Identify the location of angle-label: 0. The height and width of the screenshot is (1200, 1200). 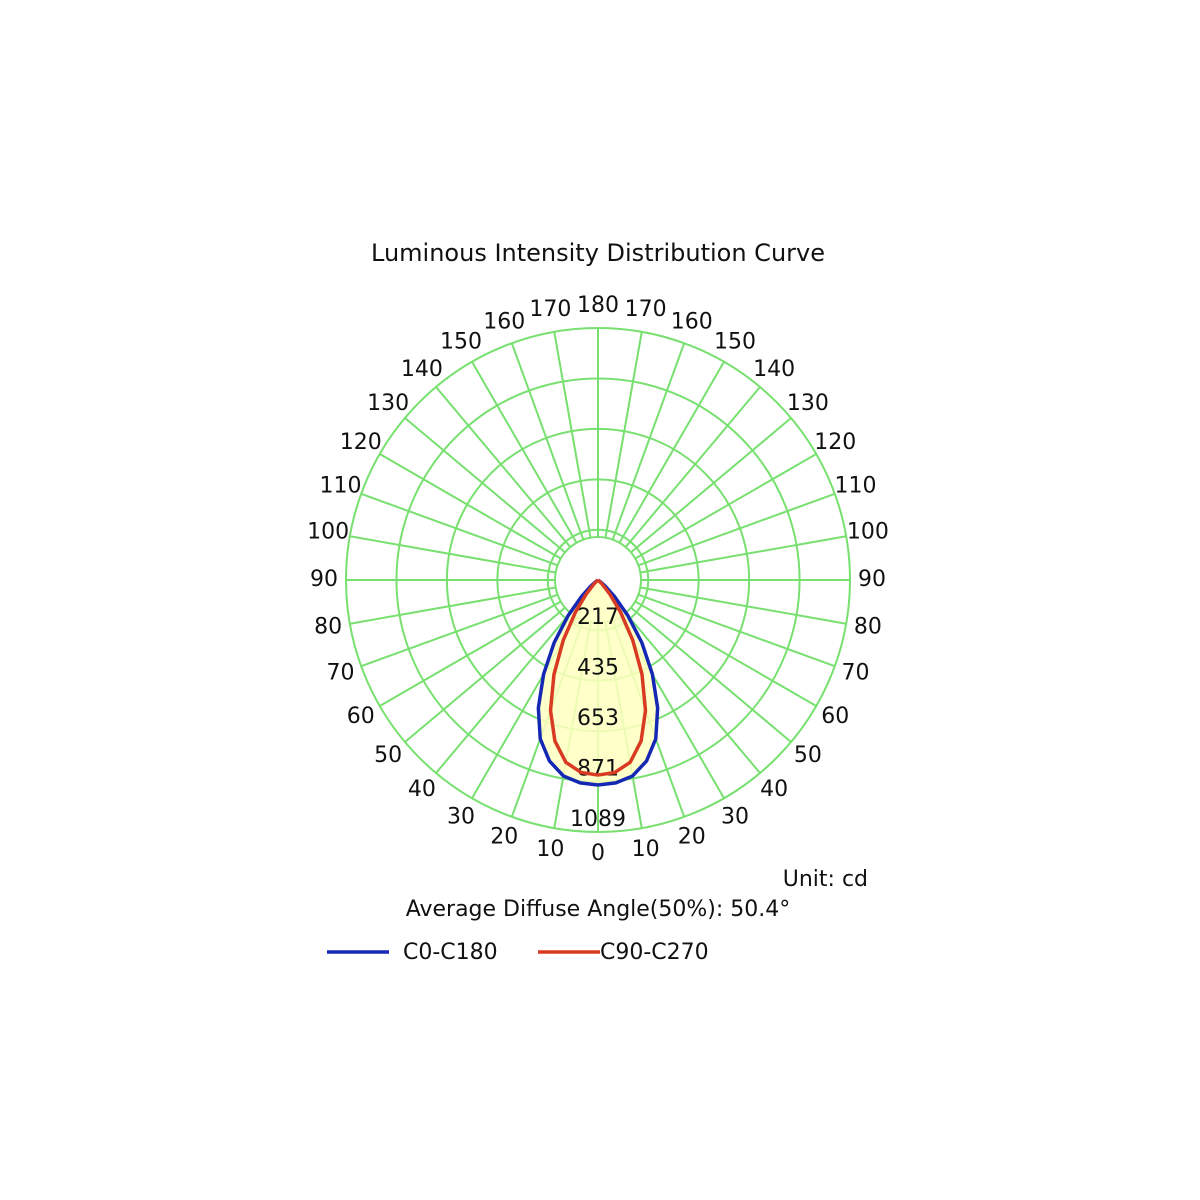
(598, 853).